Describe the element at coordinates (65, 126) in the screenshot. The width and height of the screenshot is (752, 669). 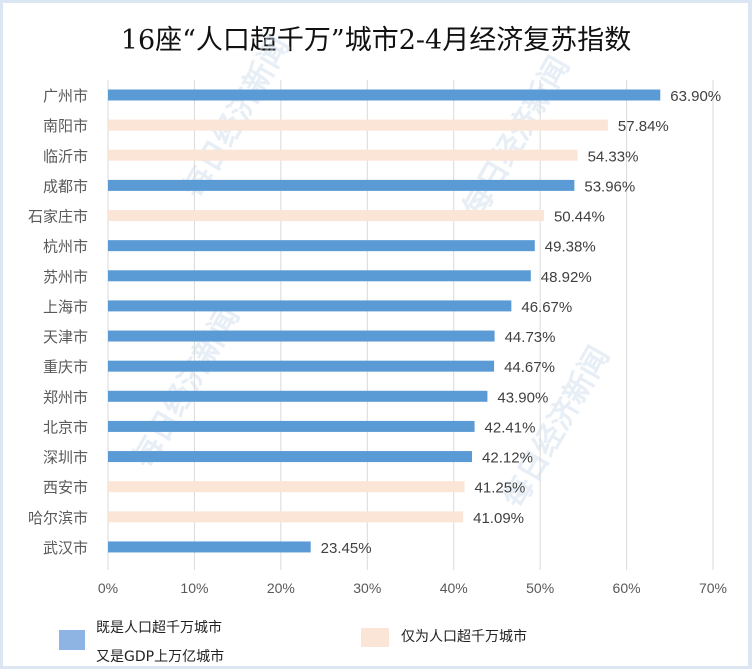
I see `category-label: 南阳市` at that location.